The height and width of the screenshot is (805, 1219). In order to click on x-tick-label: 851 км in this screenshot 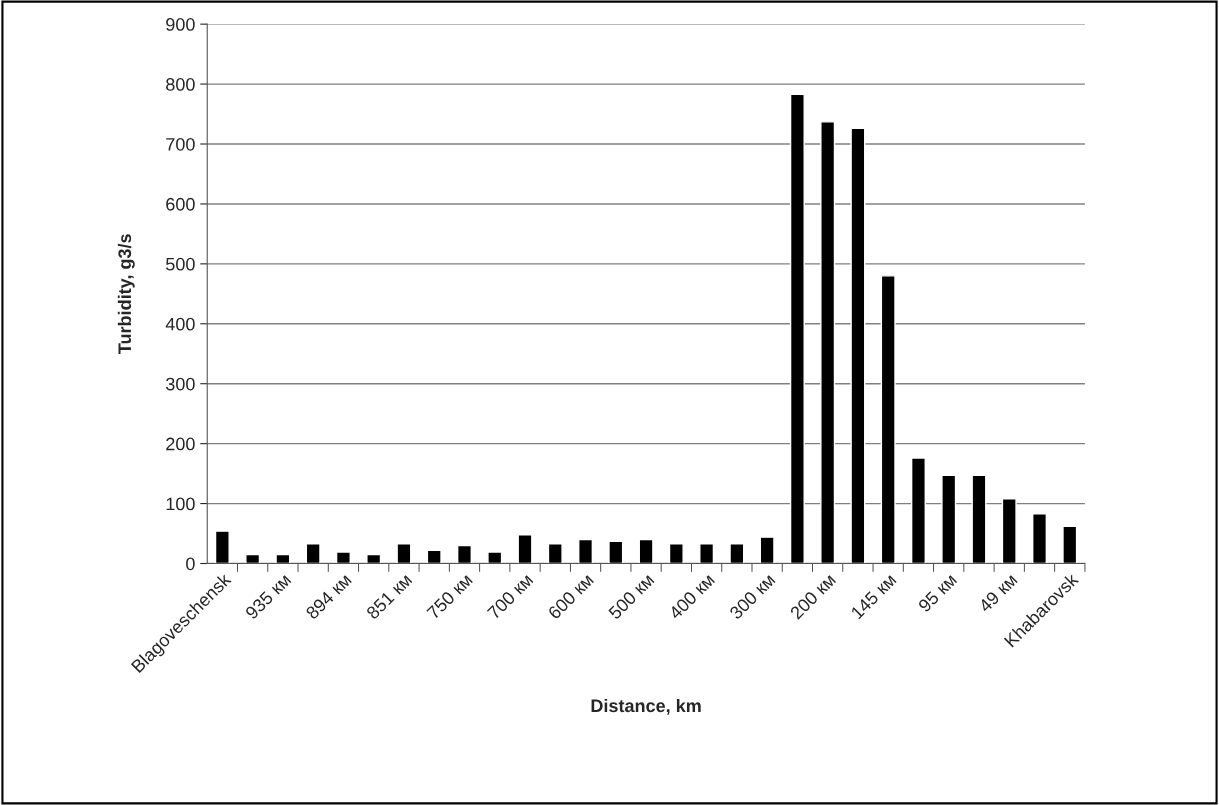, I will do `click(389, 596)`.